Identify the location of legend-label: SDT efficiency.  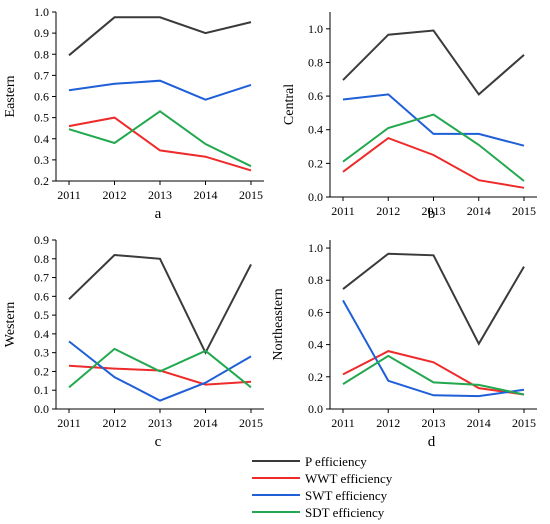
(345, 512).